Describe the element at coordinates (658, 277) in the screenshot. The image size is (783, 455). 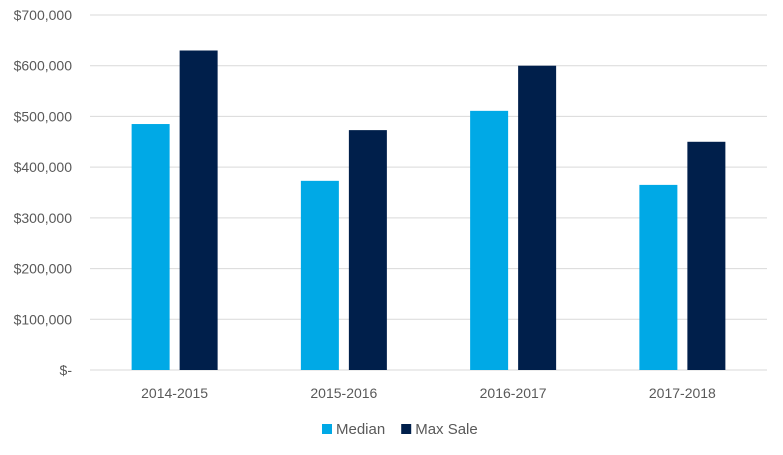
I see `bar-median-2017-2018` at that location.